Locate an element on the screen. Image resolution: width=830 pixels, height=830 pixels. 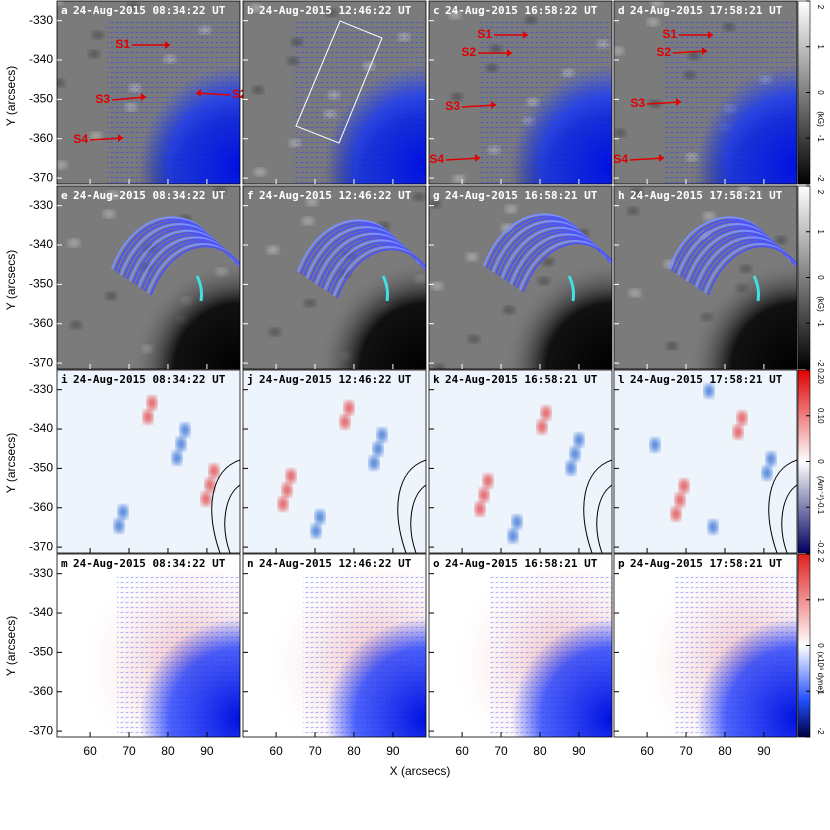
x-tick-label: 80 is located at coordinates (168, 751).